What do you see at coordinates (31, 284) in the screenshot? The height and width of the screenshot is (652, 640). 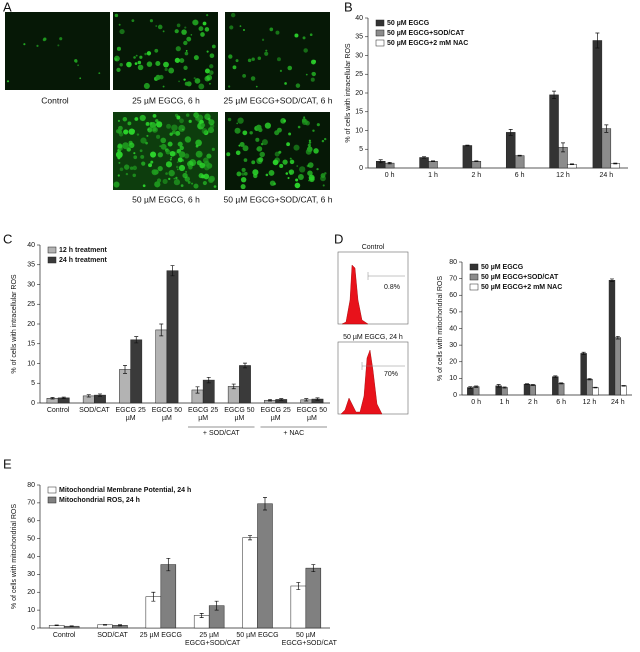 I see `y-tick-label: 30` at bounding box center [31, 284].